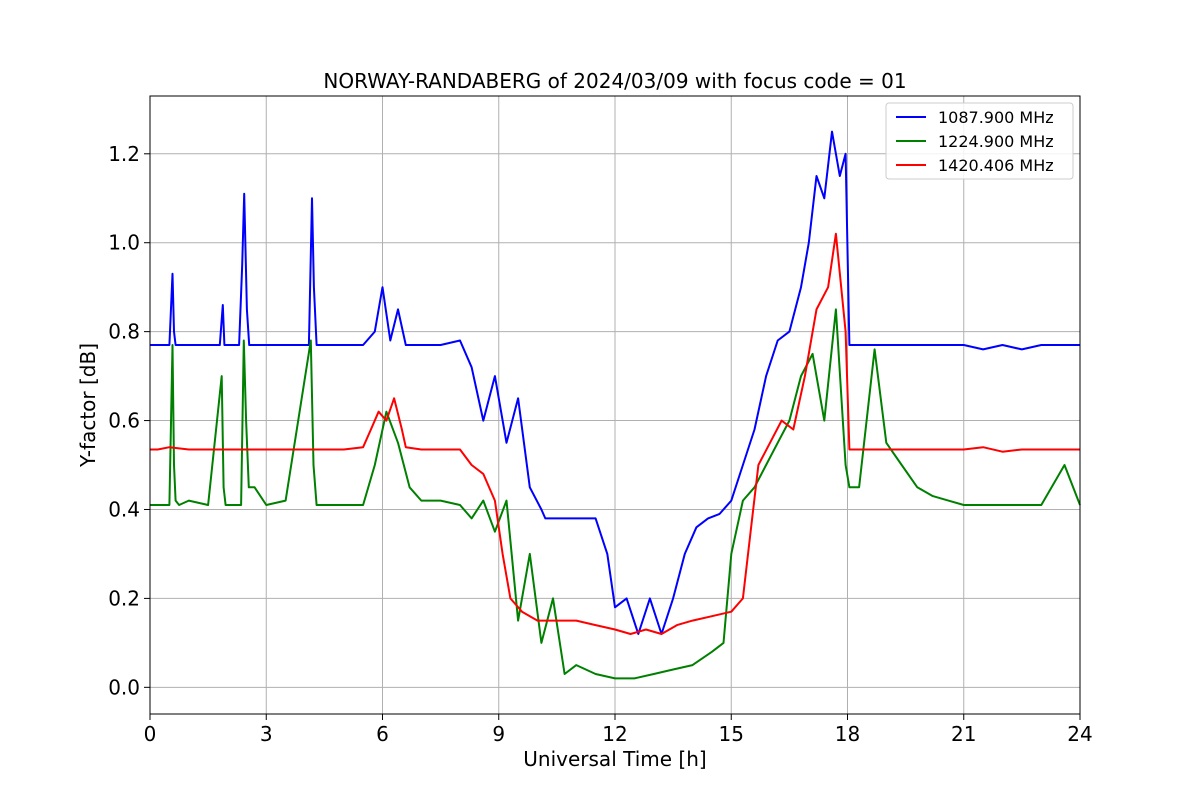 This screenshot has height=800, width=1200. What do you see at coordinates (1079, 734) in the screenshot?
I see `x-tick-label: 24` at bounding box center [1079, 734].